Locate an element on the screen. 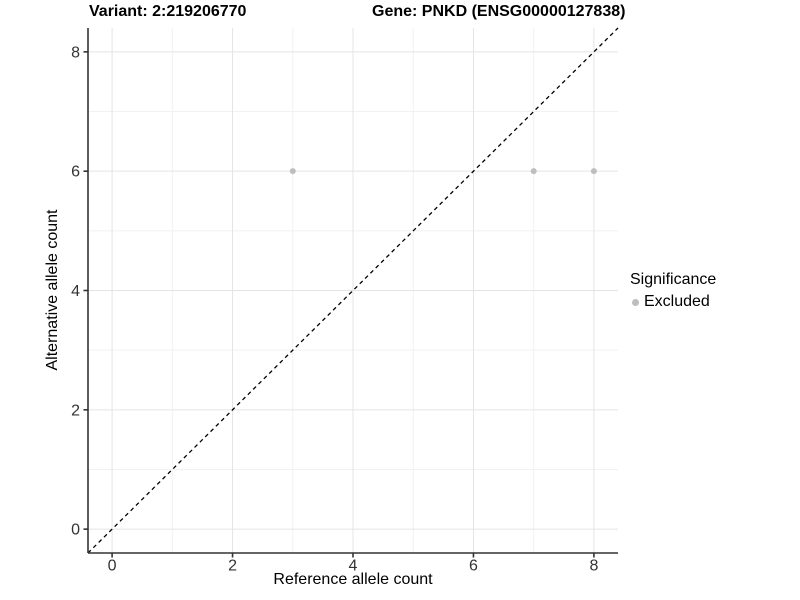 Image resolution: width=800 pixels, height=600 pixels. legend: Significance Excluded is located at coordinates (673, 291).